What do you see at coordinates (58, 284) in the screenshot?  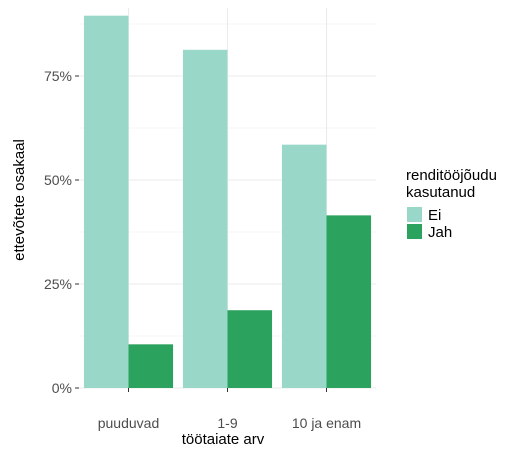 I see `y-tick-label: 25%` at bounding box center [58, 284].